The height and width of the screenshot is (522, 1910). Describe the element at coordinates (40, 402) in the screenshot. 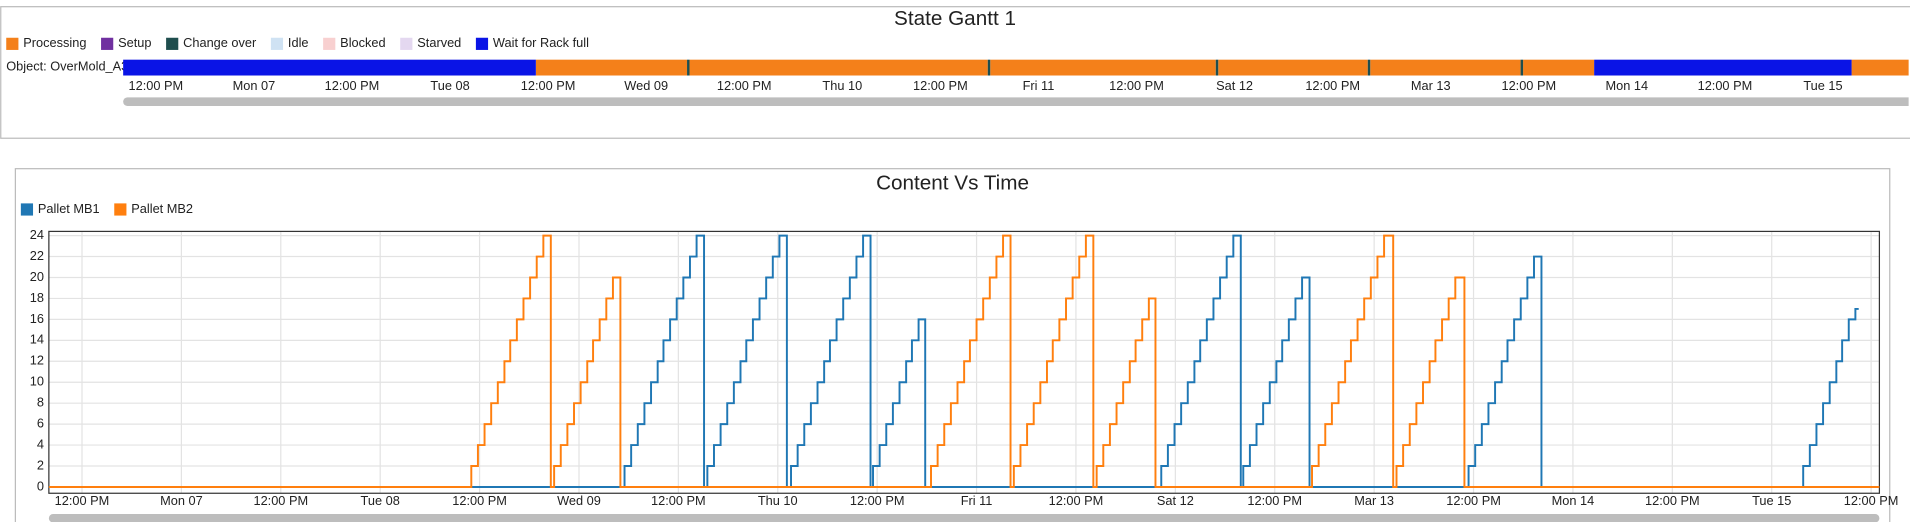

I see `y-tick-label: 8` at that location.